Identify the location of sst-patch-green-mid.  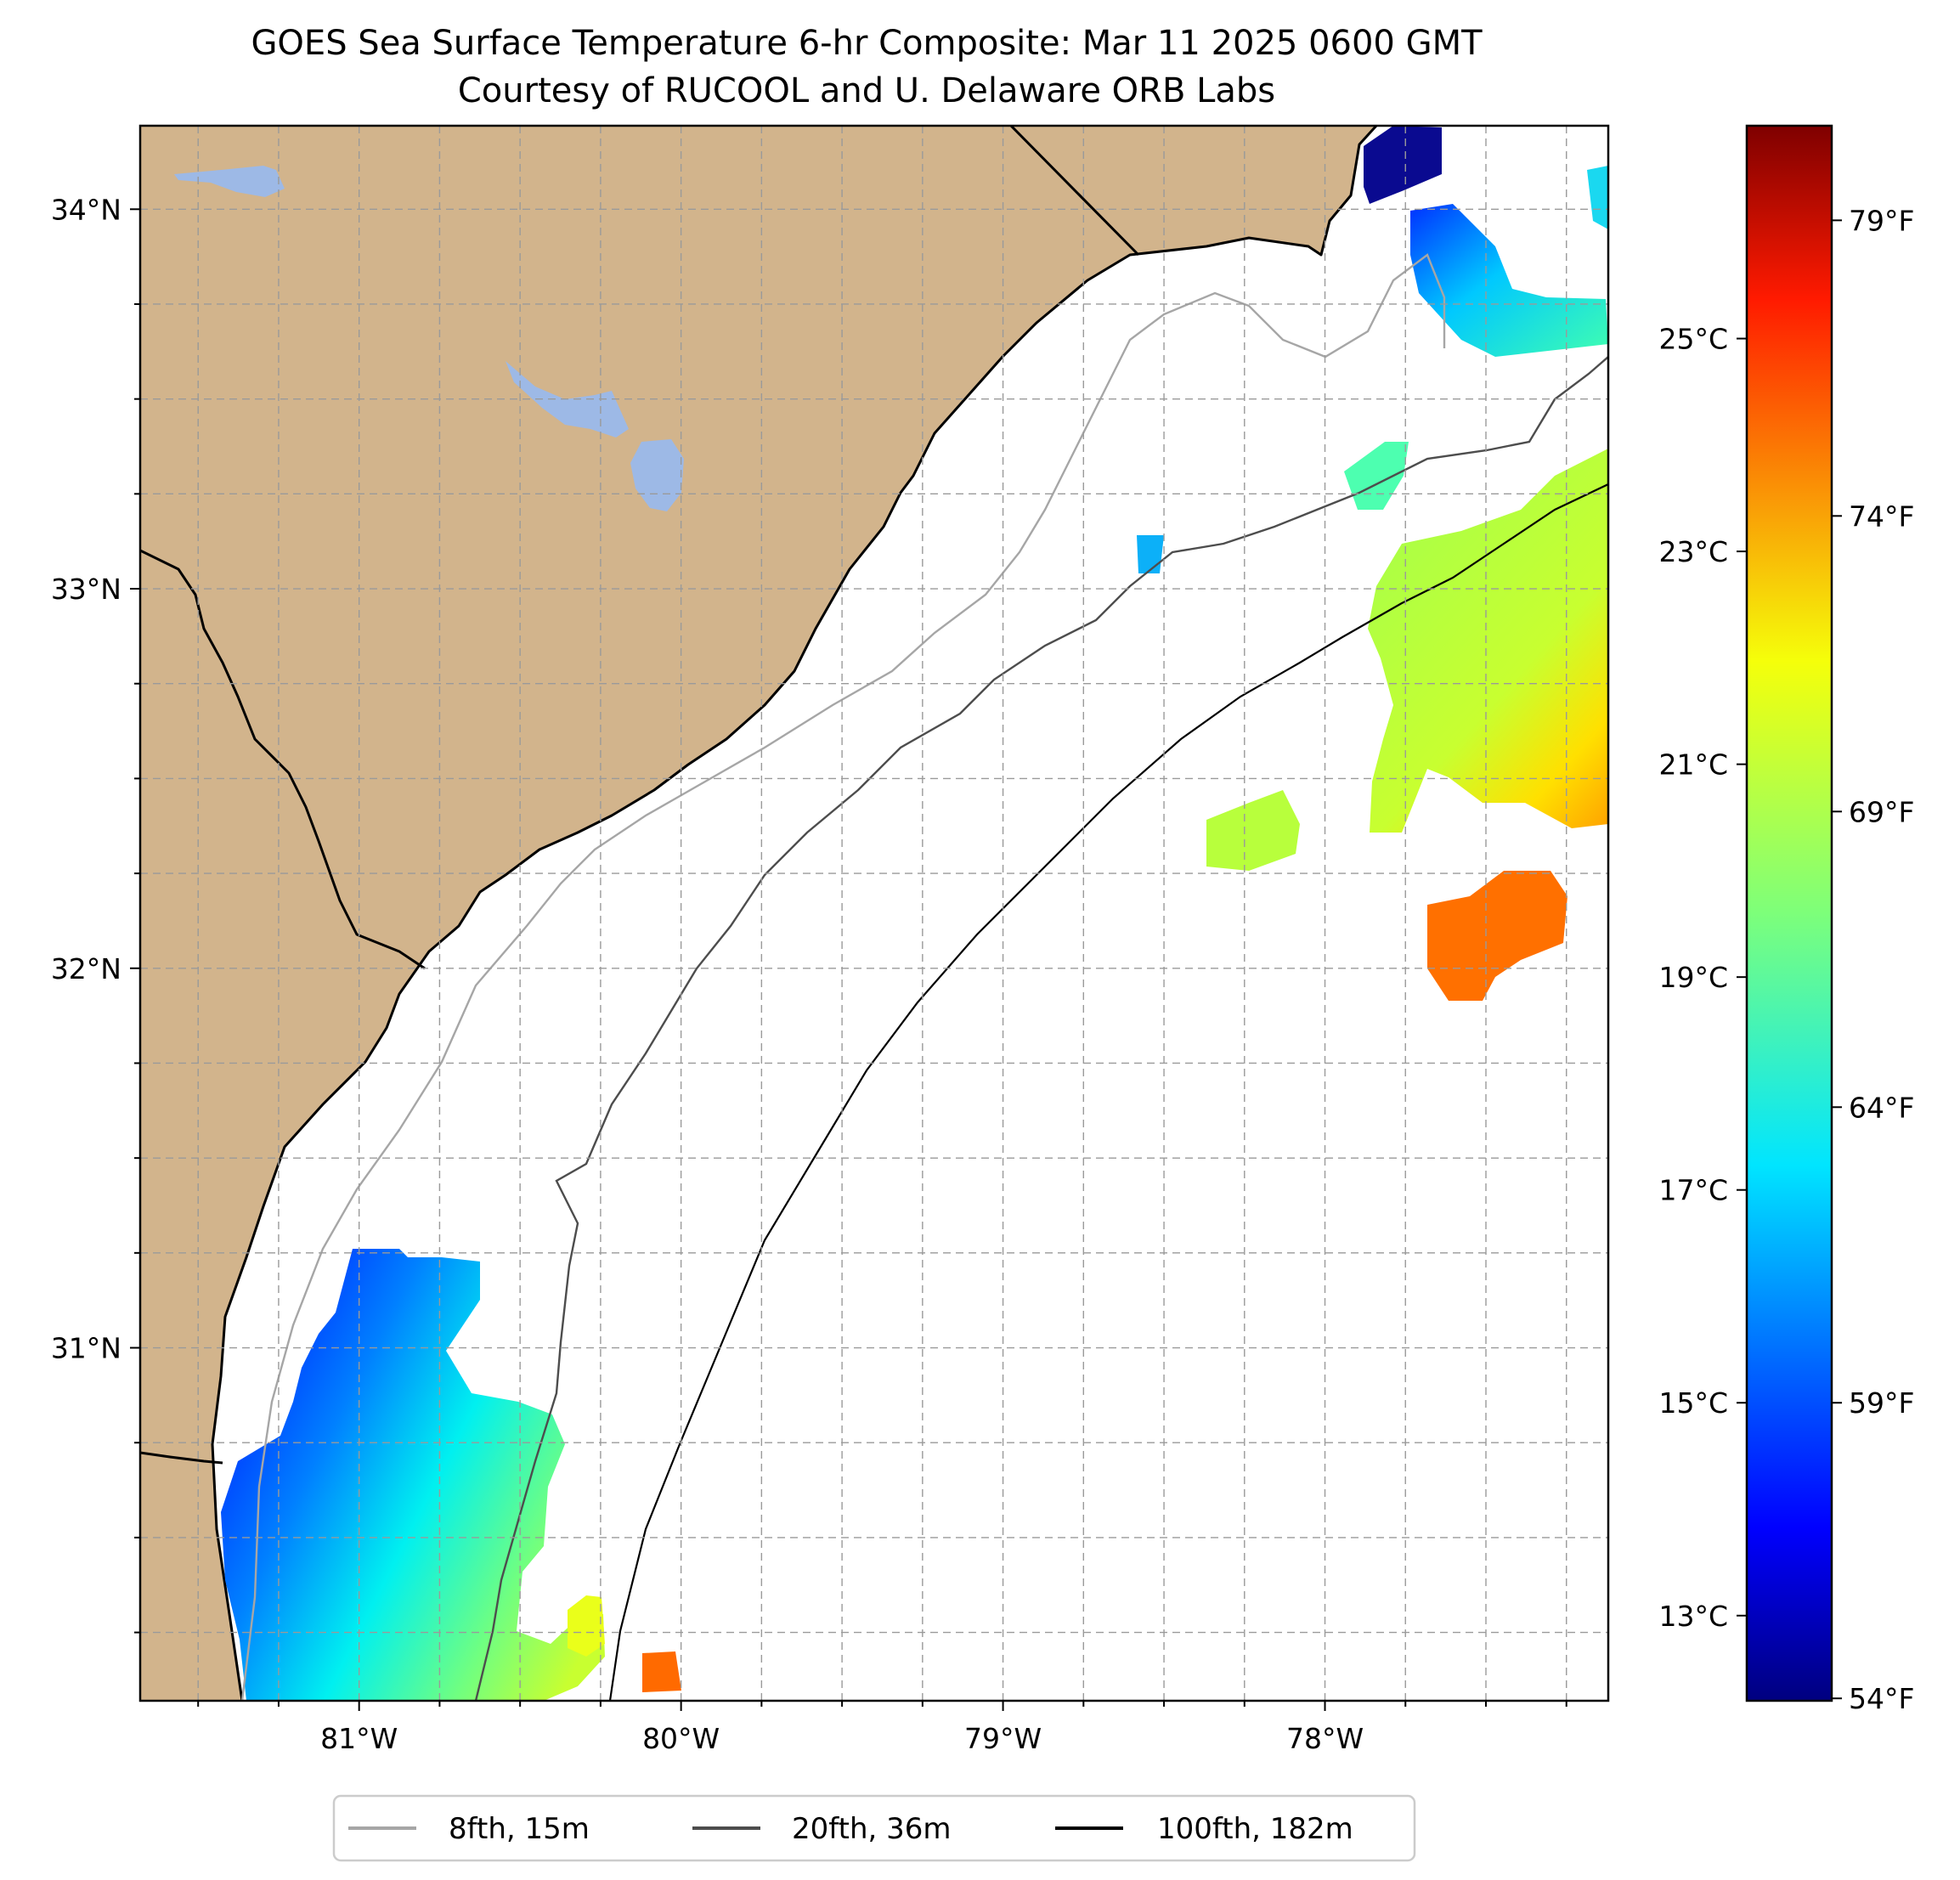
(1253, 831).